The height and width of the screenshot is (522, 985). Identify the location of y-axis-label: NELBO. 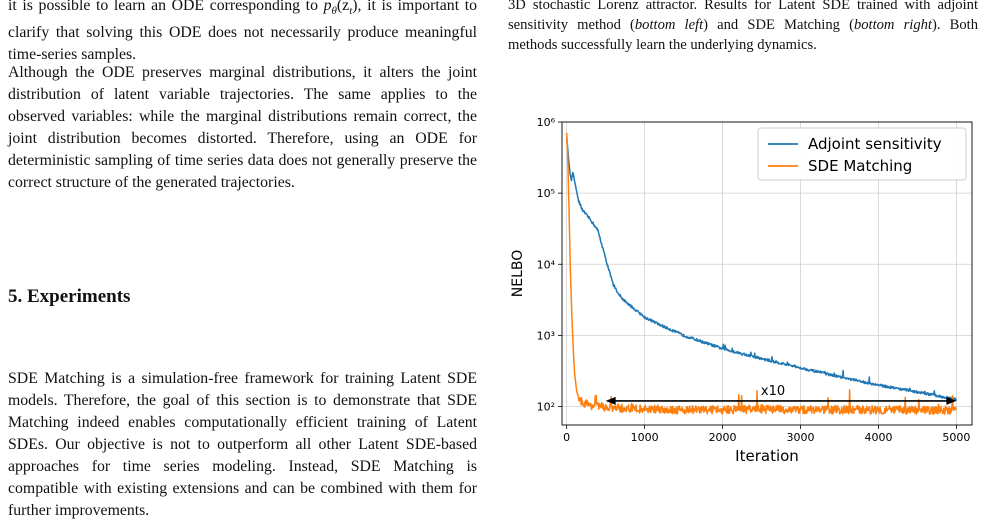
(518, 274).